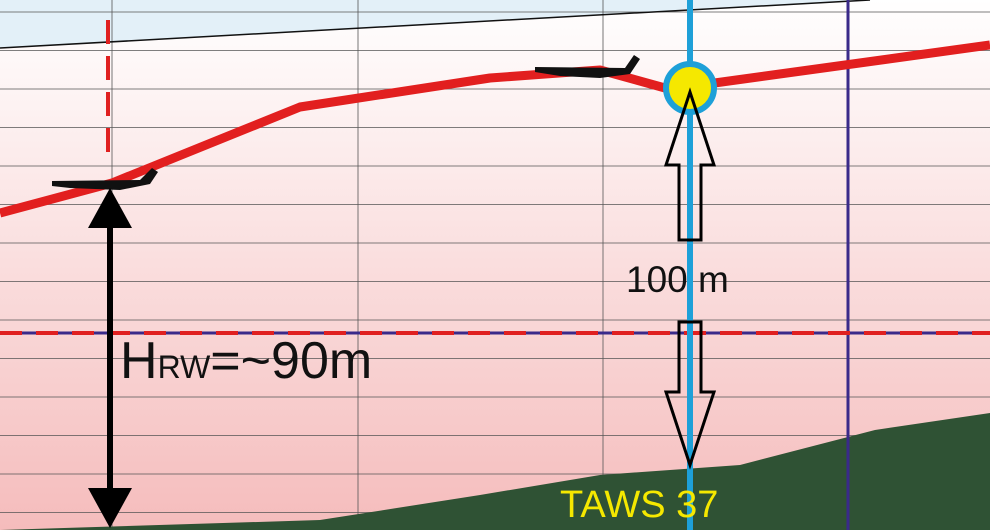 The image size is (990, 530). Describe the element at coordinates (139, 361) in the screenshot. I see `height-symbol: H` at that location.